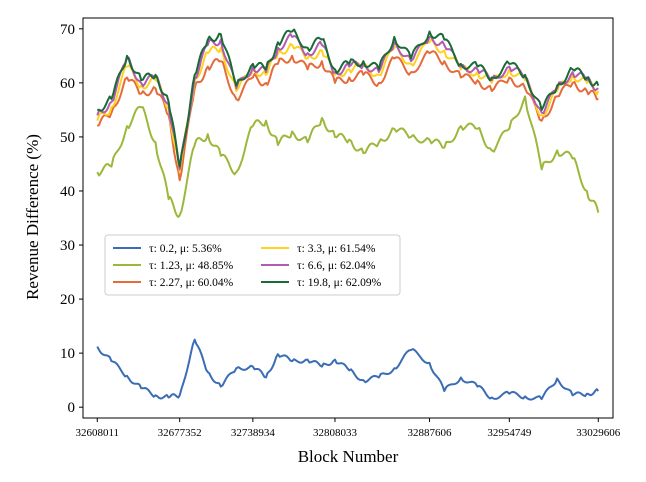 The height and width of the screenshot is (482, 646). I want to click on y-axis-title: Revenue Difference (%), so click(32, 217).